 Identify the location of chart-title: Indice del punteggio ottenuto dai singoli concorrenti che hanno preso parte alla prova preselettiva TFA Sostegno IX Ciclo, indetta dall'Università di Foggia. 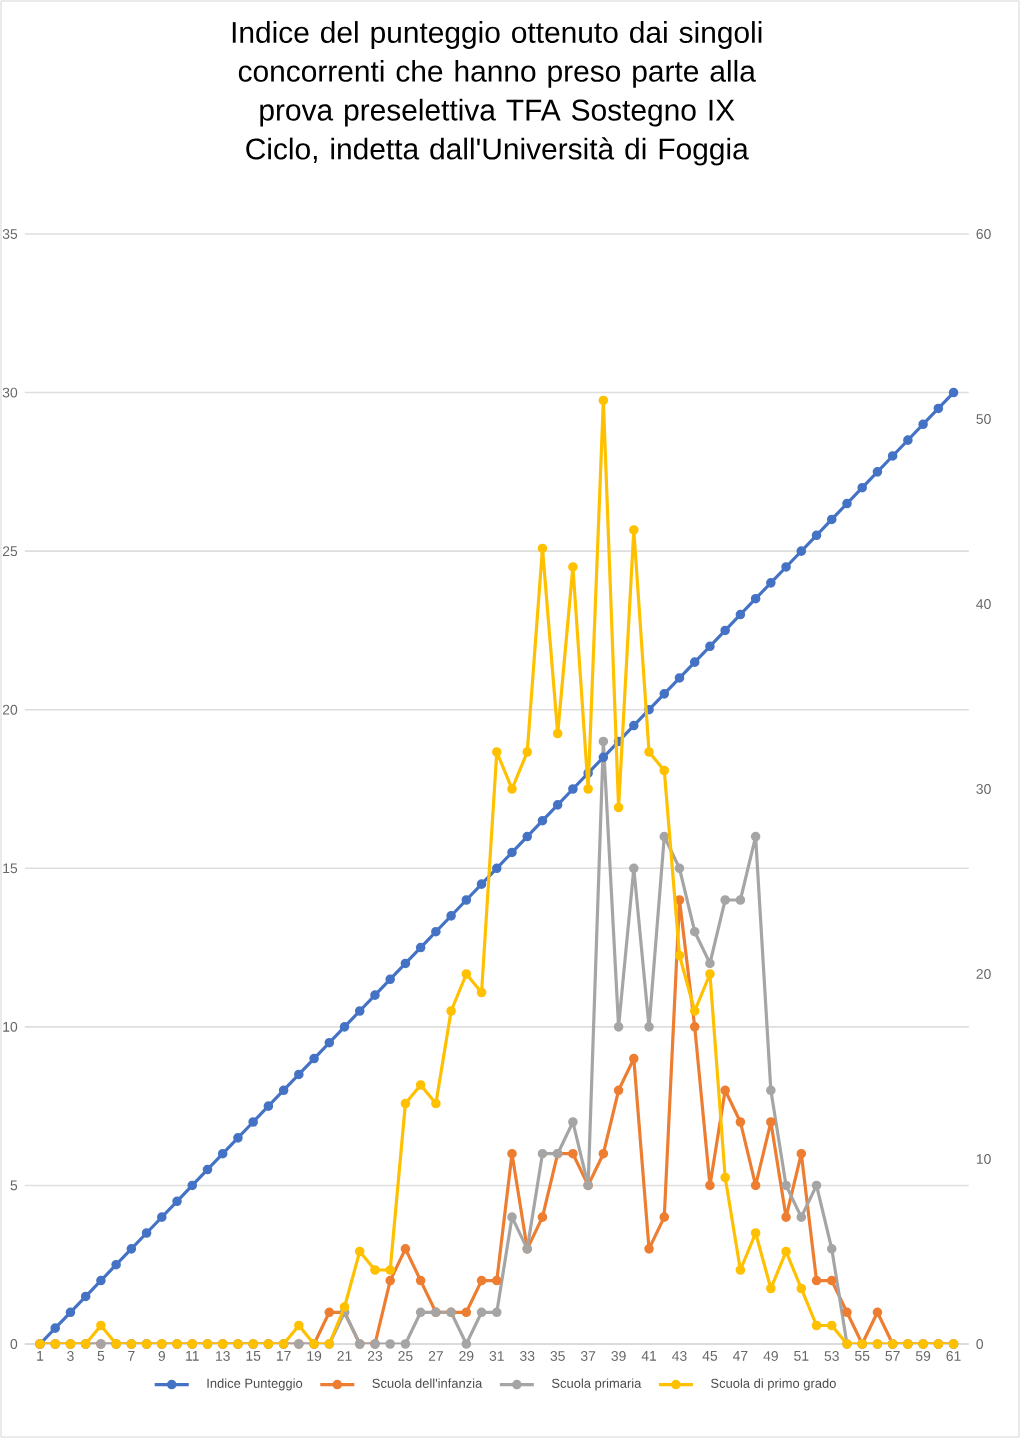
(497, 93).